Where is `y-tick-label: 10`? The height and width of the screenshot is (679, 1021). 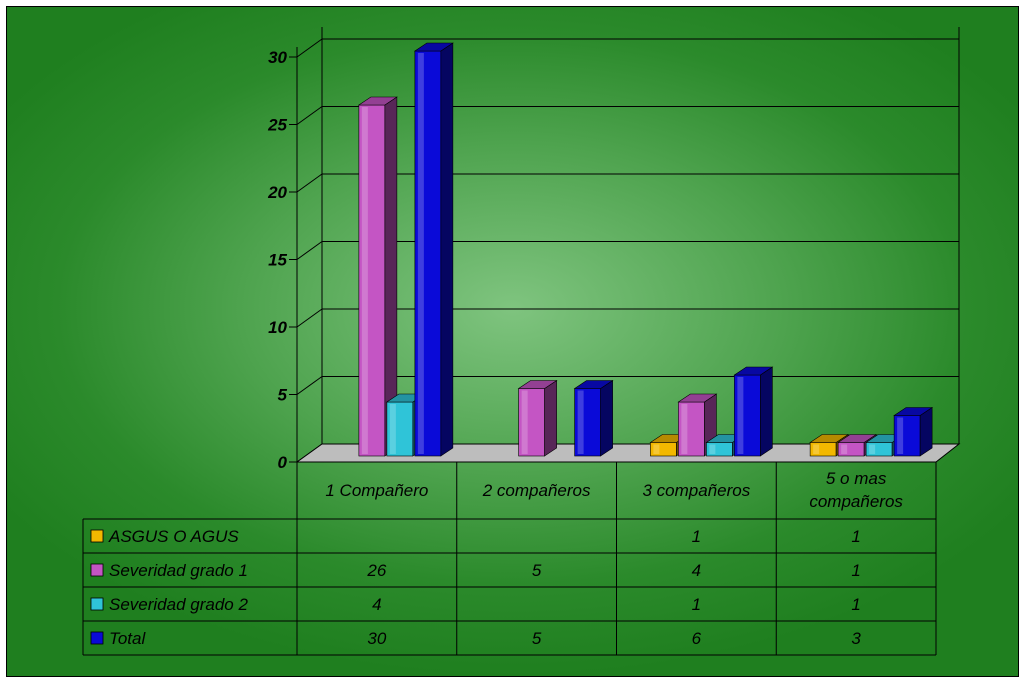 y-tick-label: 10 is located at coordinates (277, 327).